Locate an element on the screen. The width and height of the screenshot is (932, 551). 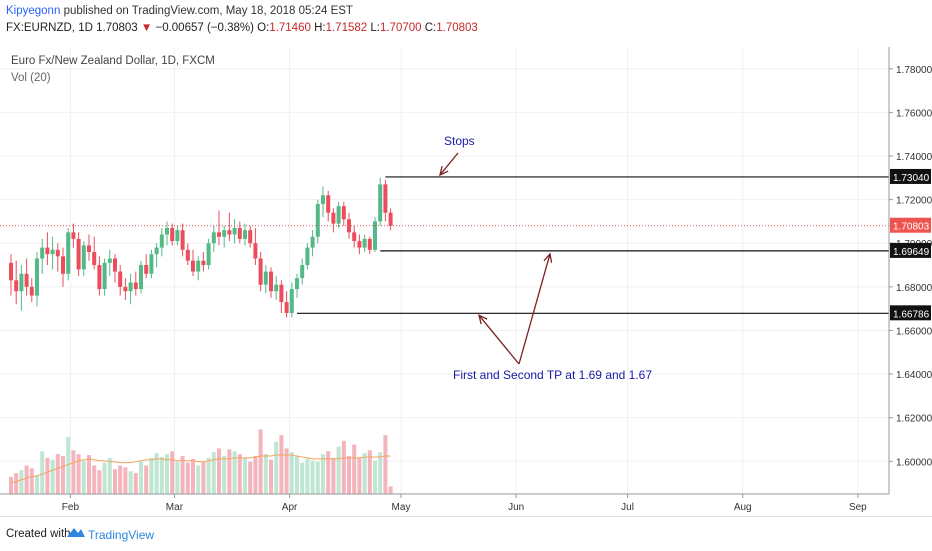
symbol-label: FX:EURNZD, 1D is located at coordinates (49, 28).